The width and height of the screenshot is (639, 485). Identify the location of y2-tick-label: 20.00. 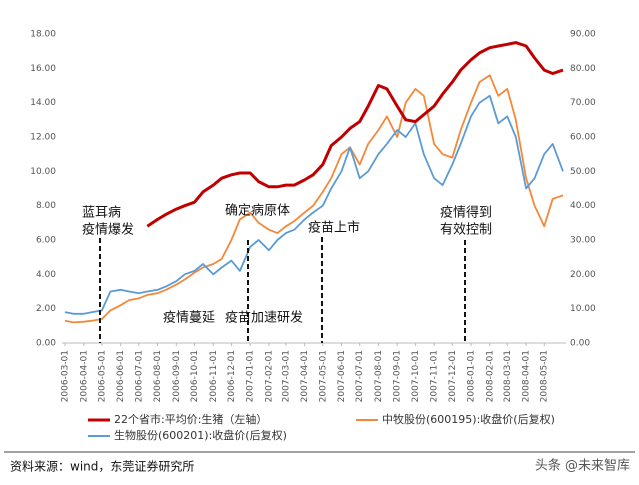
(583, 275).